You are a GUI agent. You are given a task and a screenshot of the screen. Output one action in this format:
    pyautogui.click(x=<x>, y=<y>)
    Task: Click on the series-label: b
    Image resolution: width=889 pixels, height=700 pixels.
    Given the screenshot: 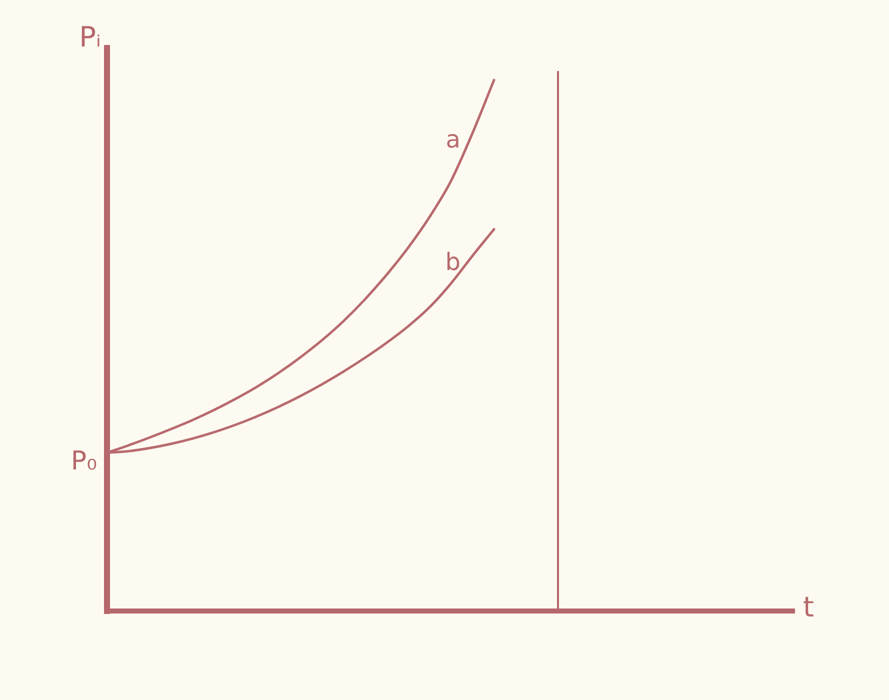 What is the action you would take?
    pyautogui.click(x=452, y=262)
    